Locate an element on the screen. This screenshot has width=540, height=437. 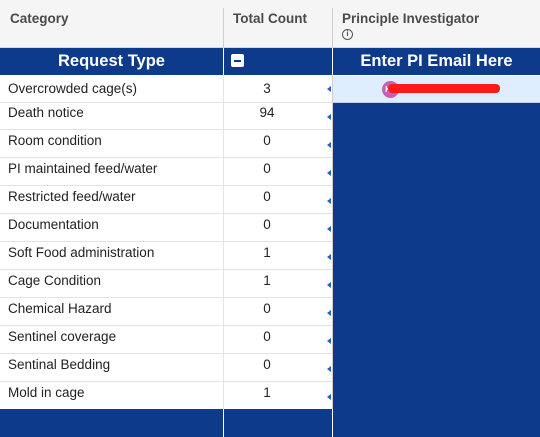
group-header-row is located at coordinates (270, 61).